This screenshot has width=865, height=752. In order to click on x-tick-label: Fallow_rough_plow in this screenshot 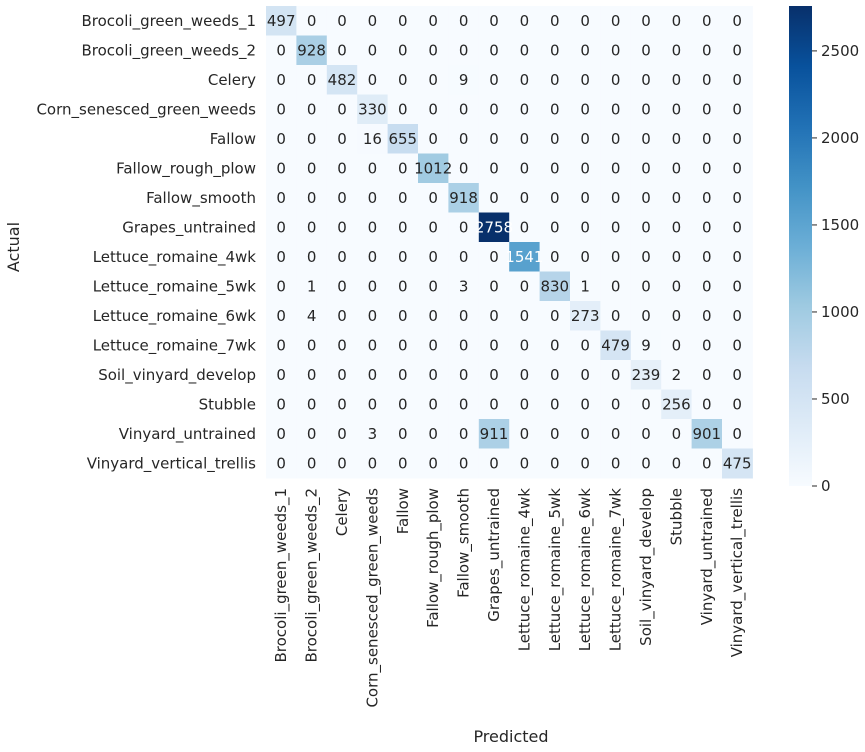, I will do `click(433, 558)`.